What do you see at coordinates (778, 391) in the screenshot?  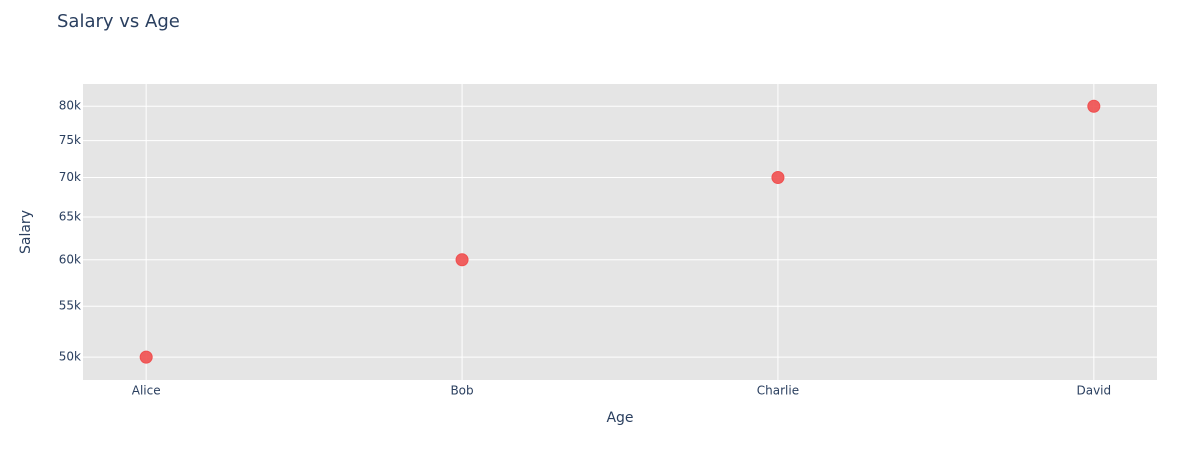 I see `x-tick-label: Charlie` at bounding box center [778, 391].